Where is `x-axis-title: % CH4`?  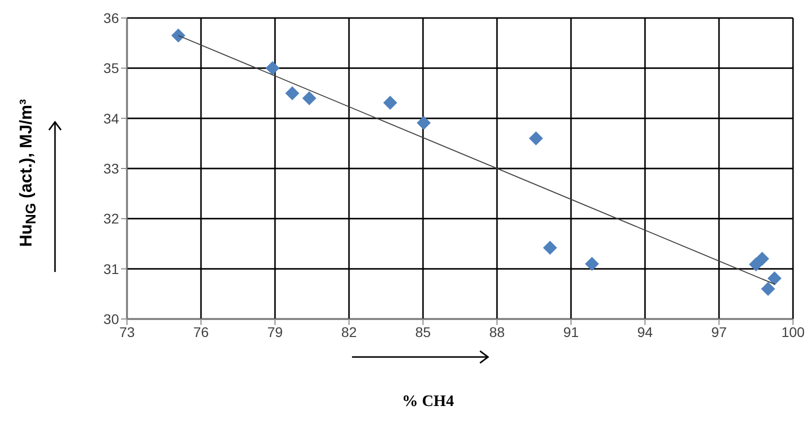
x-axis-title: % CH4 is located at coordinates (428, 402).